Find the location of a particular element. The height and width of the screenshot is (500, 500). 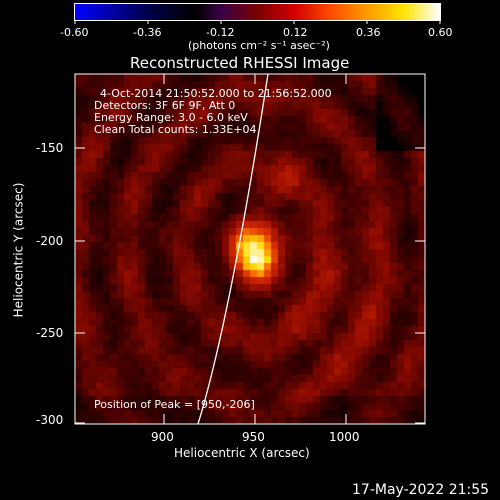

colorbar-tick-1: -0.60 is located at coordinates (74, 32).